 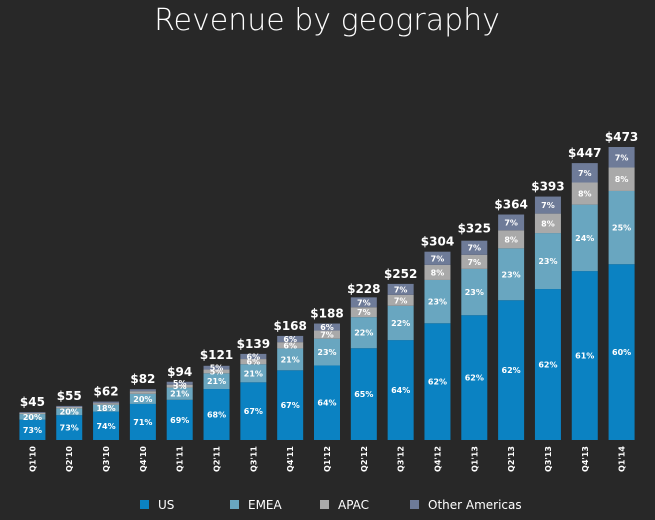 I want to click on legend-label: APAC, so click(x=353, y=505).